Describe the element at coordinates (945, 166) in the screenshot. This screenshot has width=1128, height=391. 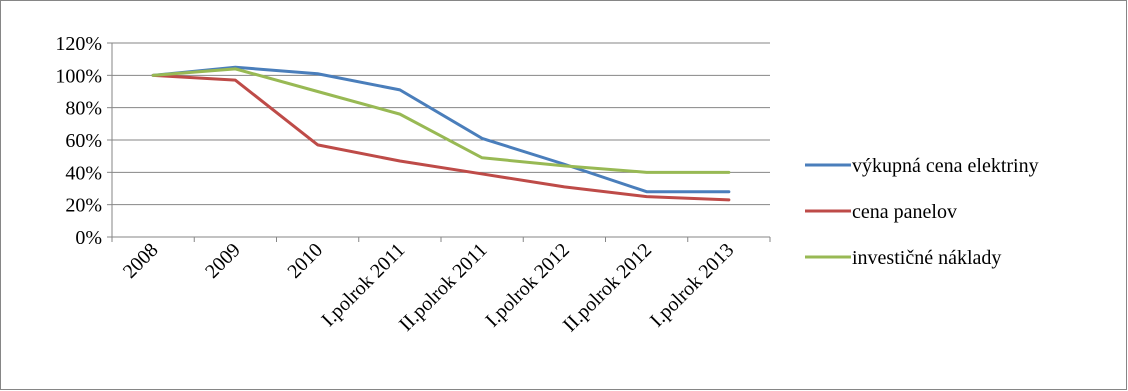
I see `legend-label: výkupná cena elektriny` at that location.